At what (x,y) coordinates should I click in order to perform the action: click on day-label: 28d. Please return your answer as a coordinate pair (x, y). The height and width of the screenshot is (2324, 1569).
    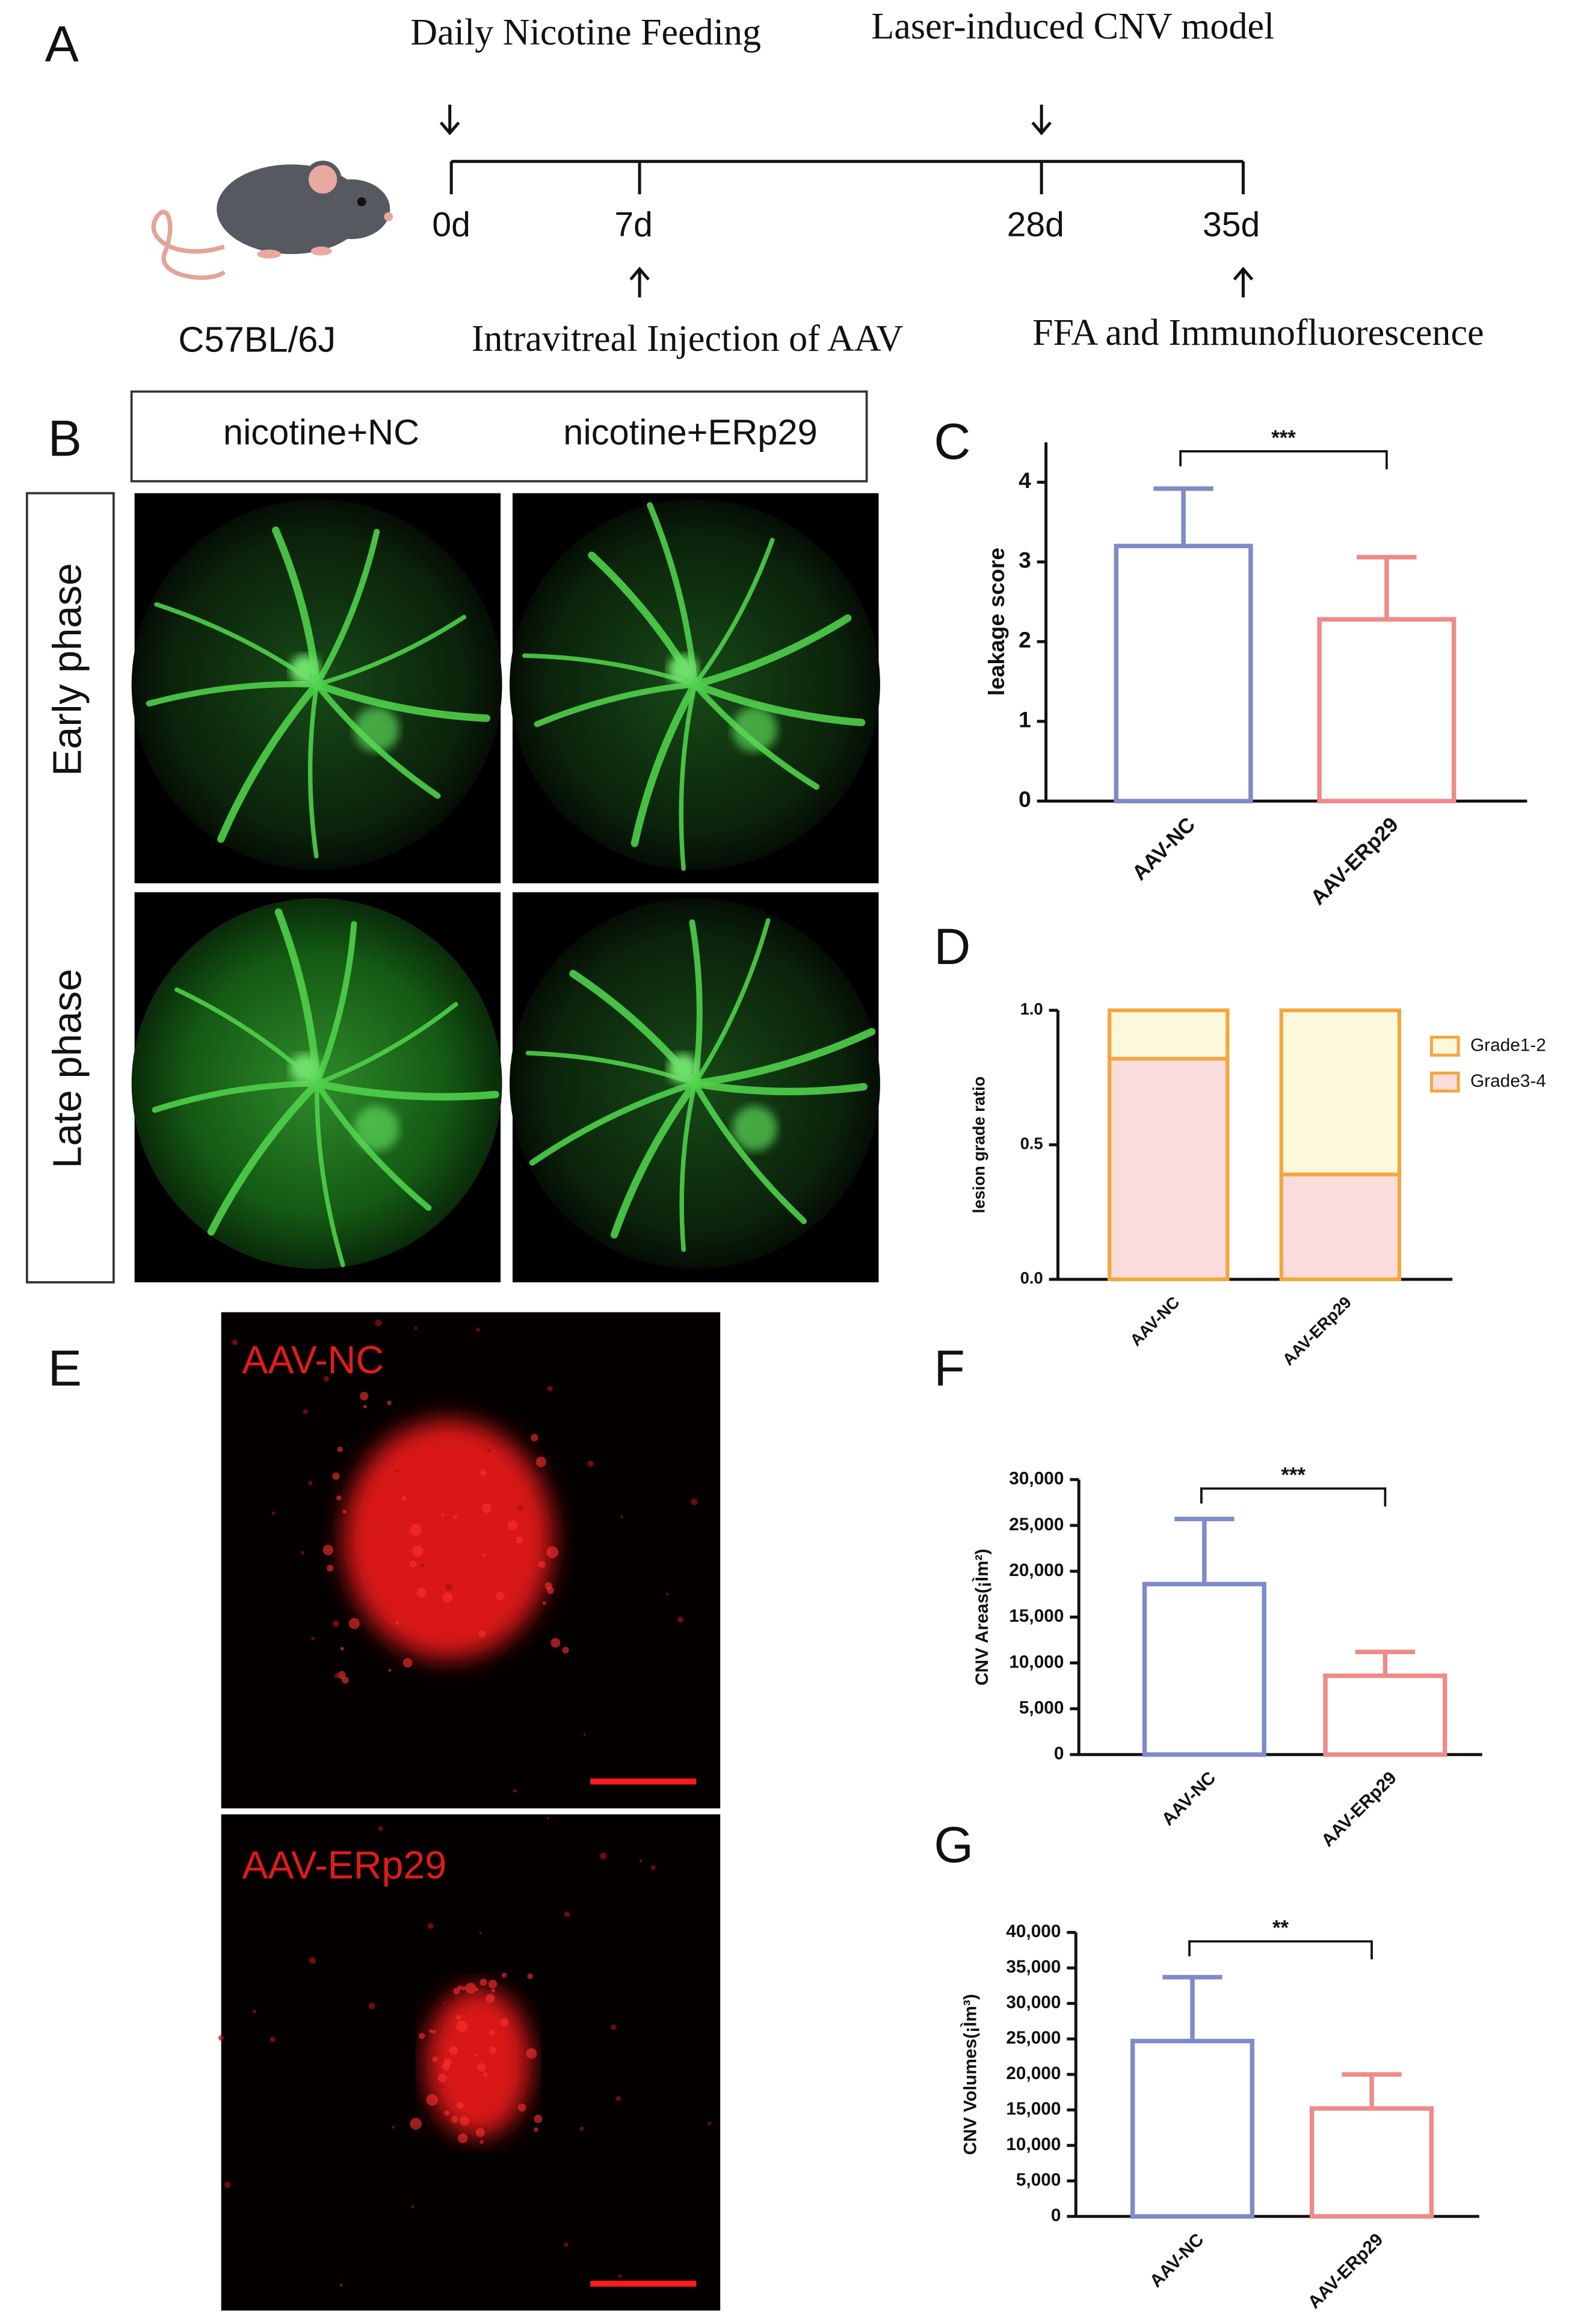
    Looking at the image, I should click on (1035, 225).